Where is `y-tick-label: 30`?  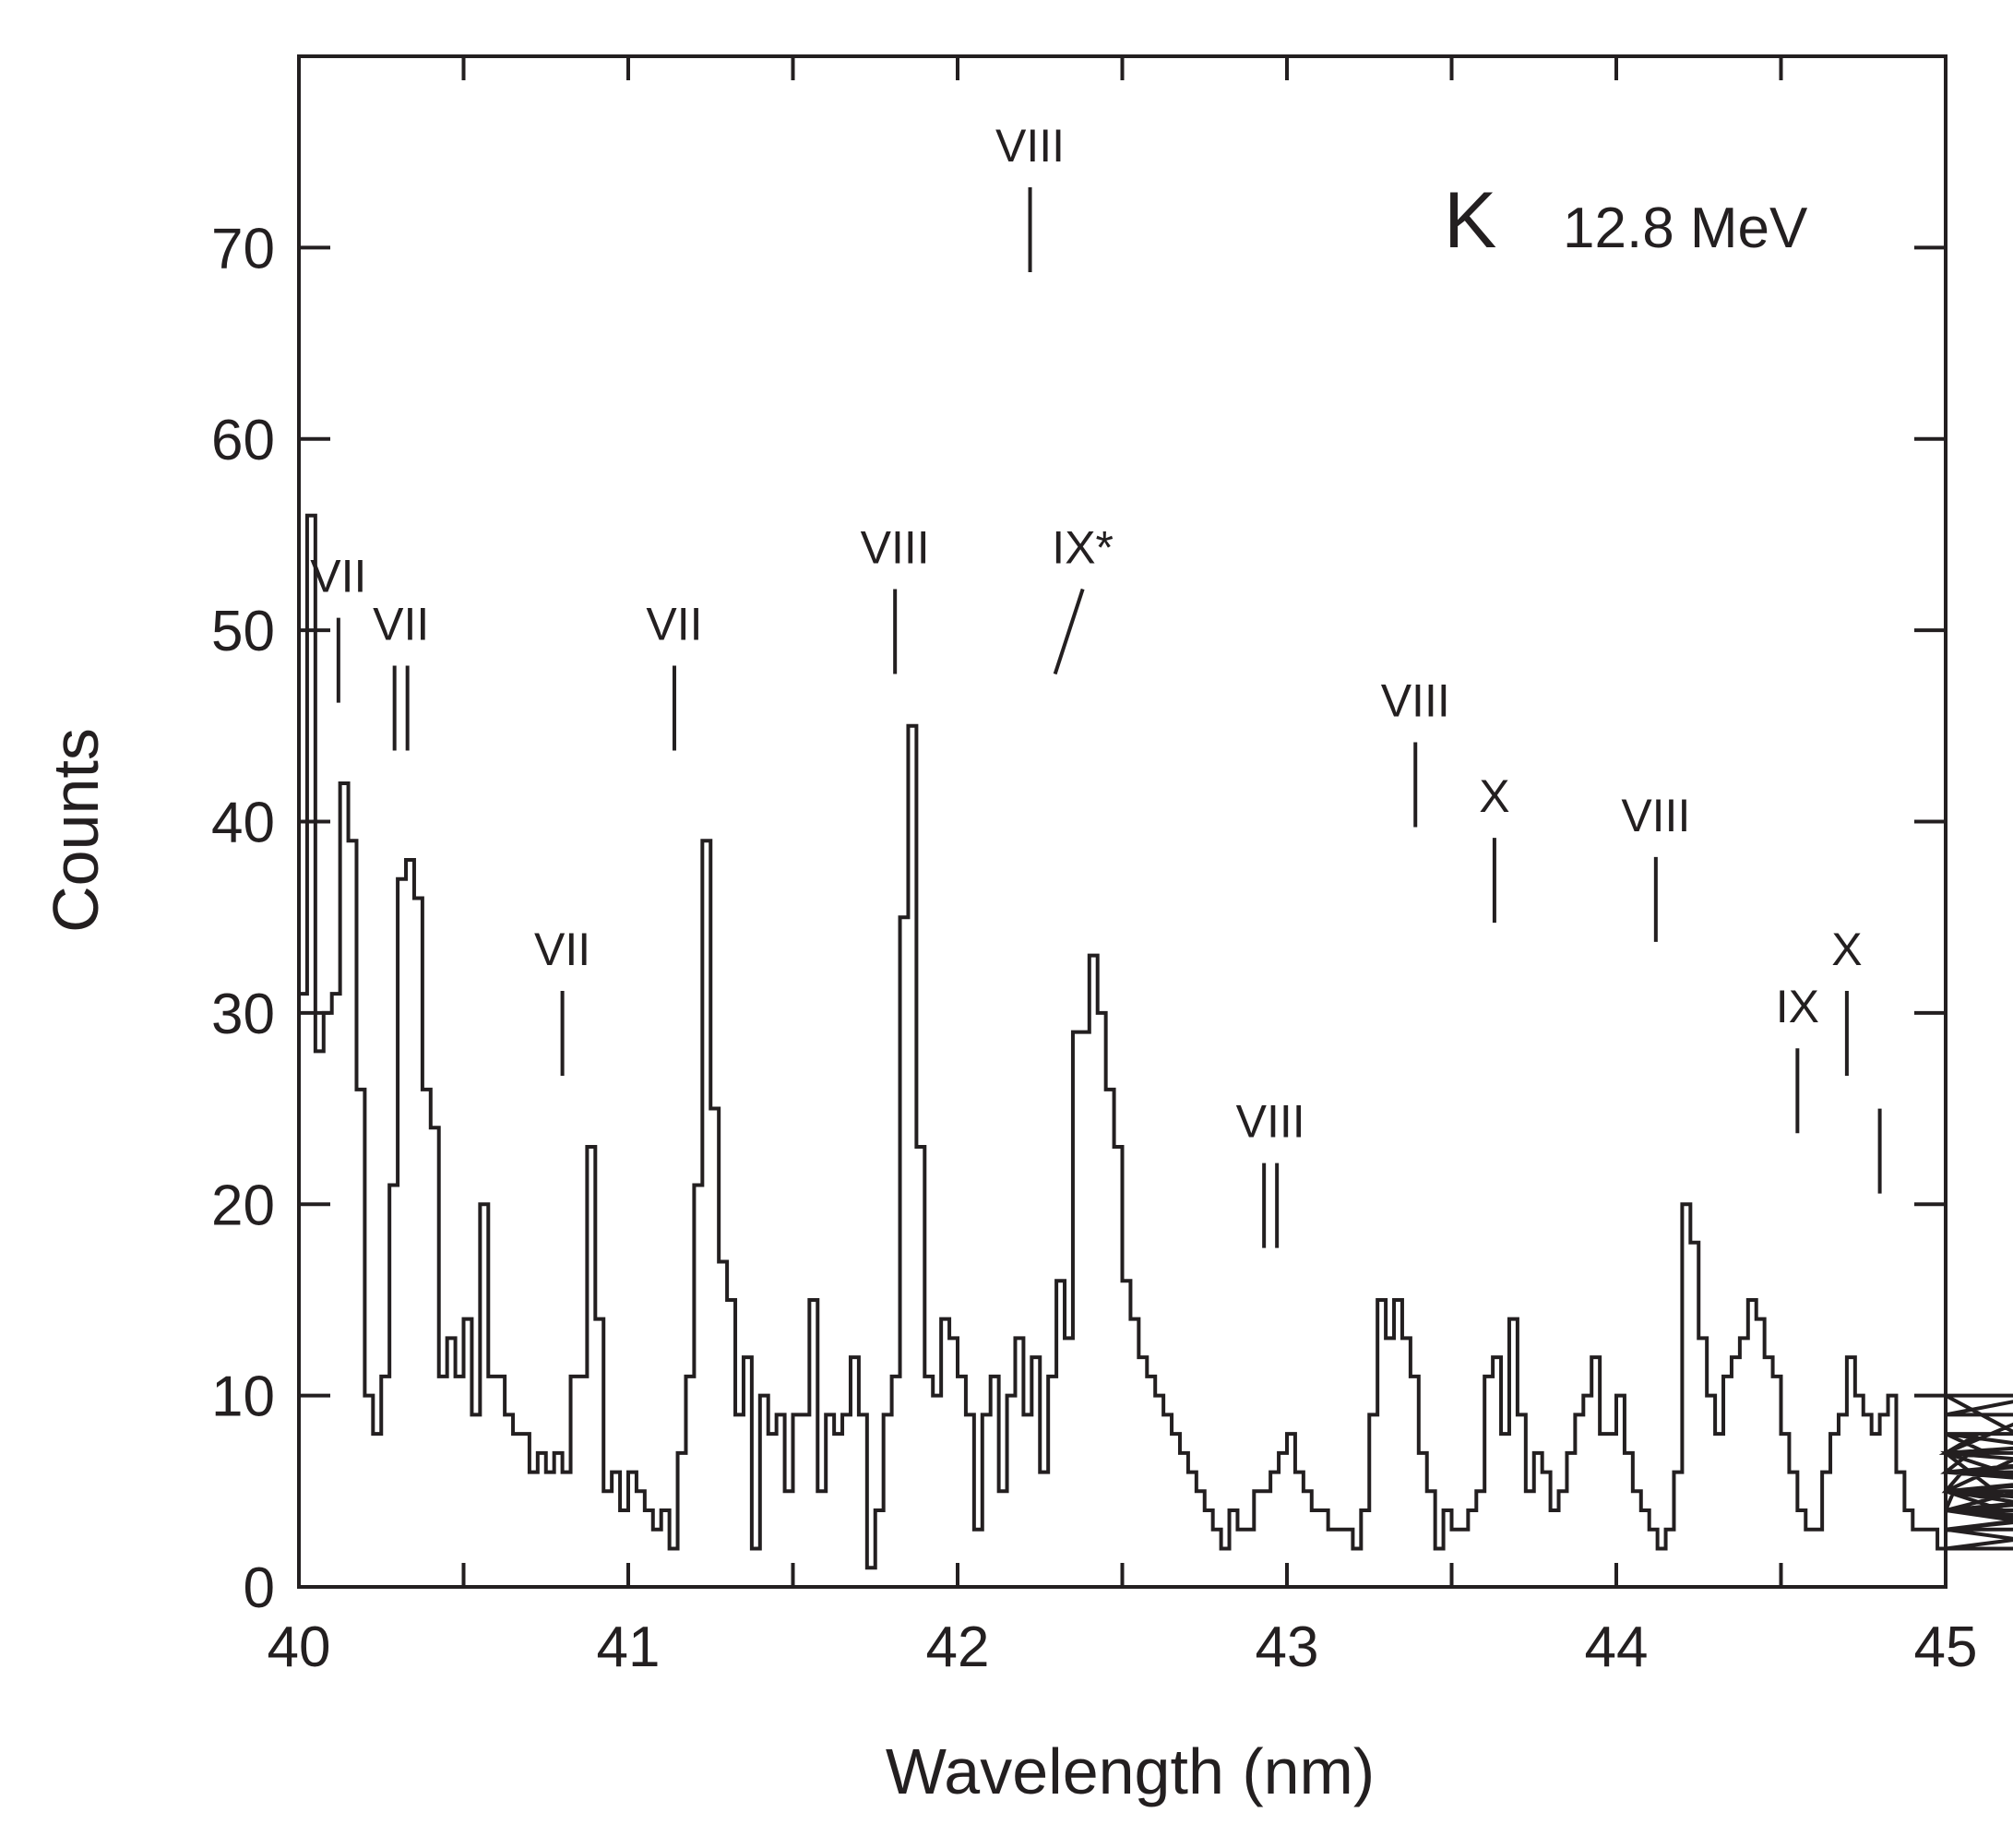
y-tick-label: 30 is located at coordinates (243, 1014).